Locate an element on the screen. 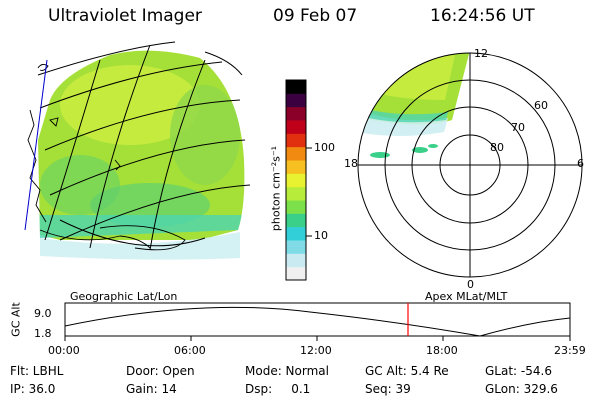  info-dsp: Dsp: 0.1 is located at coordinates (278, 389).